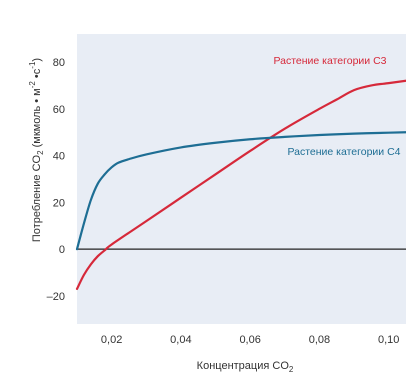 The height and width of the screenshot is (381, 406). I want to click on x-tick-label: 0,02, so click(111, 340).